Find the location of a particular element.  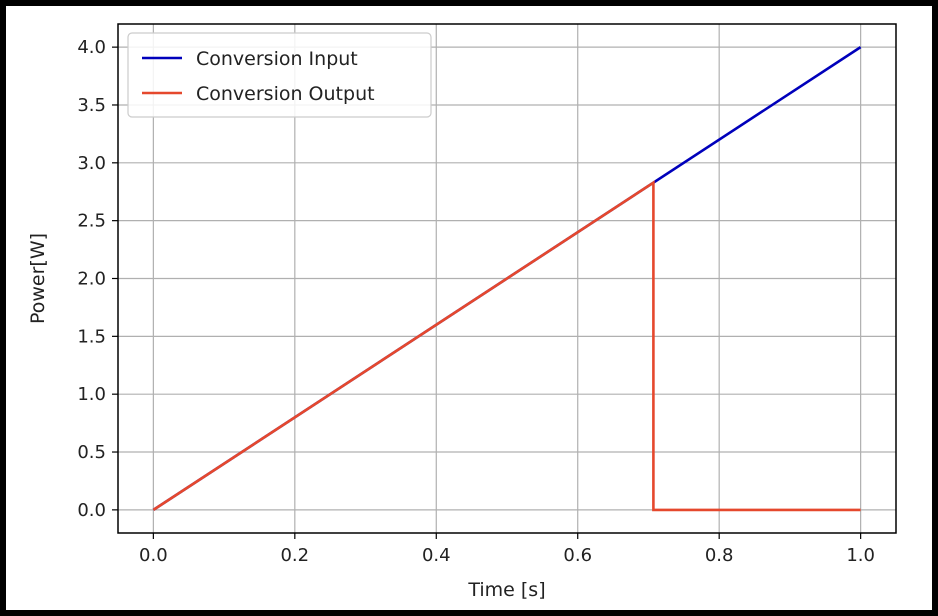

y-axis-ticks: 0.0 0.5 1.0 1.5 2.0 2.5 3.0 3.5 4.0 is located at coordinates (97, 279).